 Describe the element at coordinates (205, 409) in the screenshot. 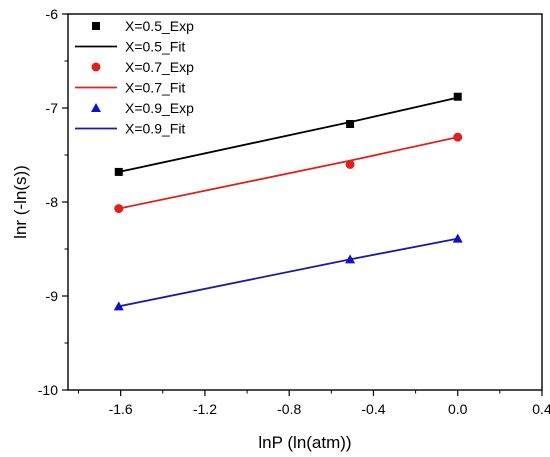

I see `x-tick-label: -1.2` at that location.